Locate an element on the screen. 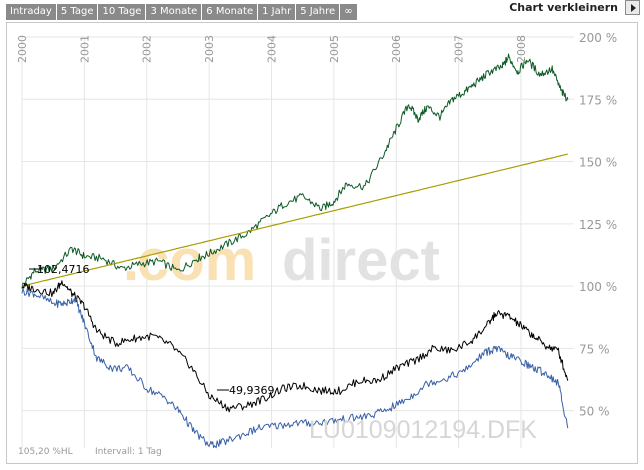 This screenshot has width=644, height=470. x-tick-label: 2002 is located at coordinates (147, 49).